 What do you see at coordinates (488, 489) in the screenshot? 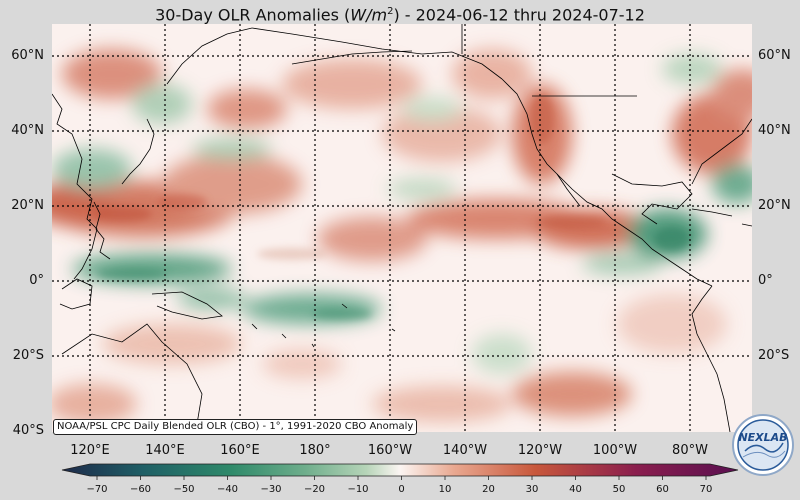
I see `colorbar-tick-label: 20` at bounding box center [488, 489].